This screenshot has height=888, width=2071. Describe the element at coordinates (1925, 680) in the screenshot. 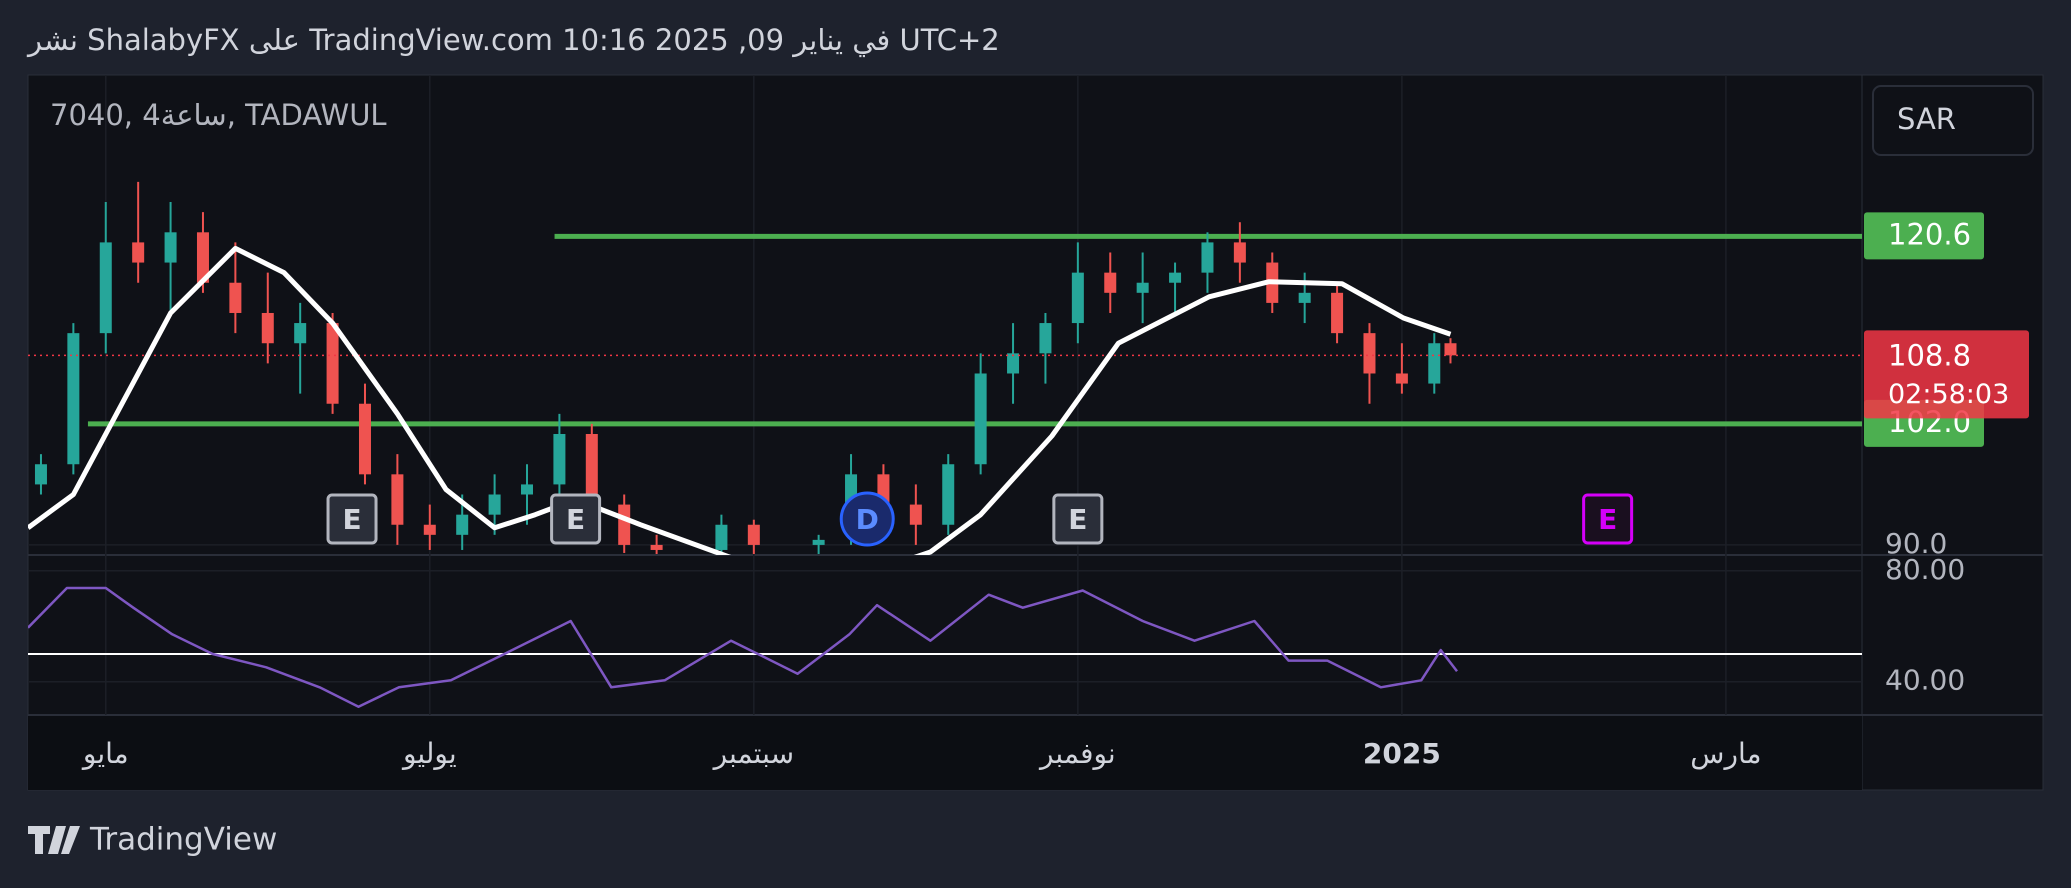

I see `y-tick-label: 40.00` at that location.